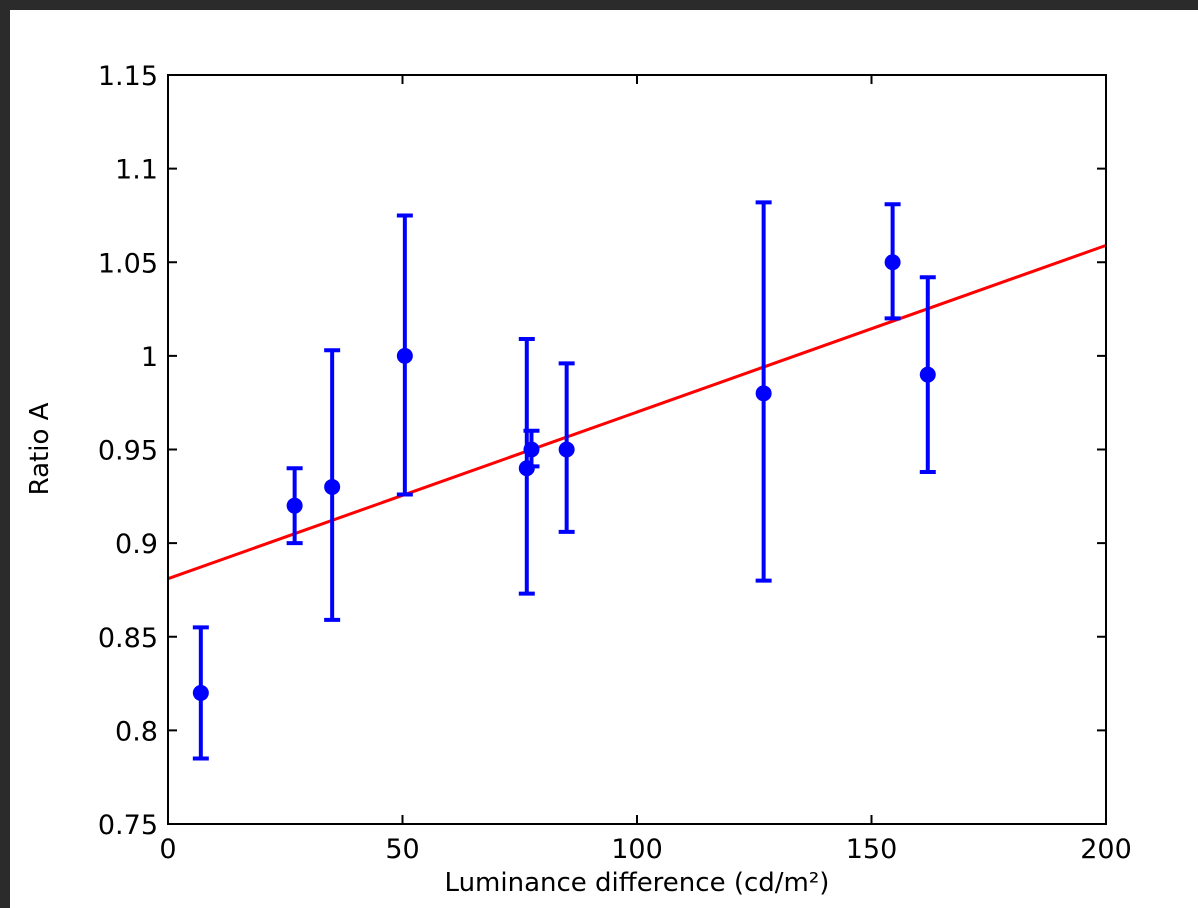 The height and width of the screenshot is (908, 1198). What do you see at coordinates (128, 638) in the screenshot?
I see `y-tick-label: 0.85` at bounding box center [128, 638].